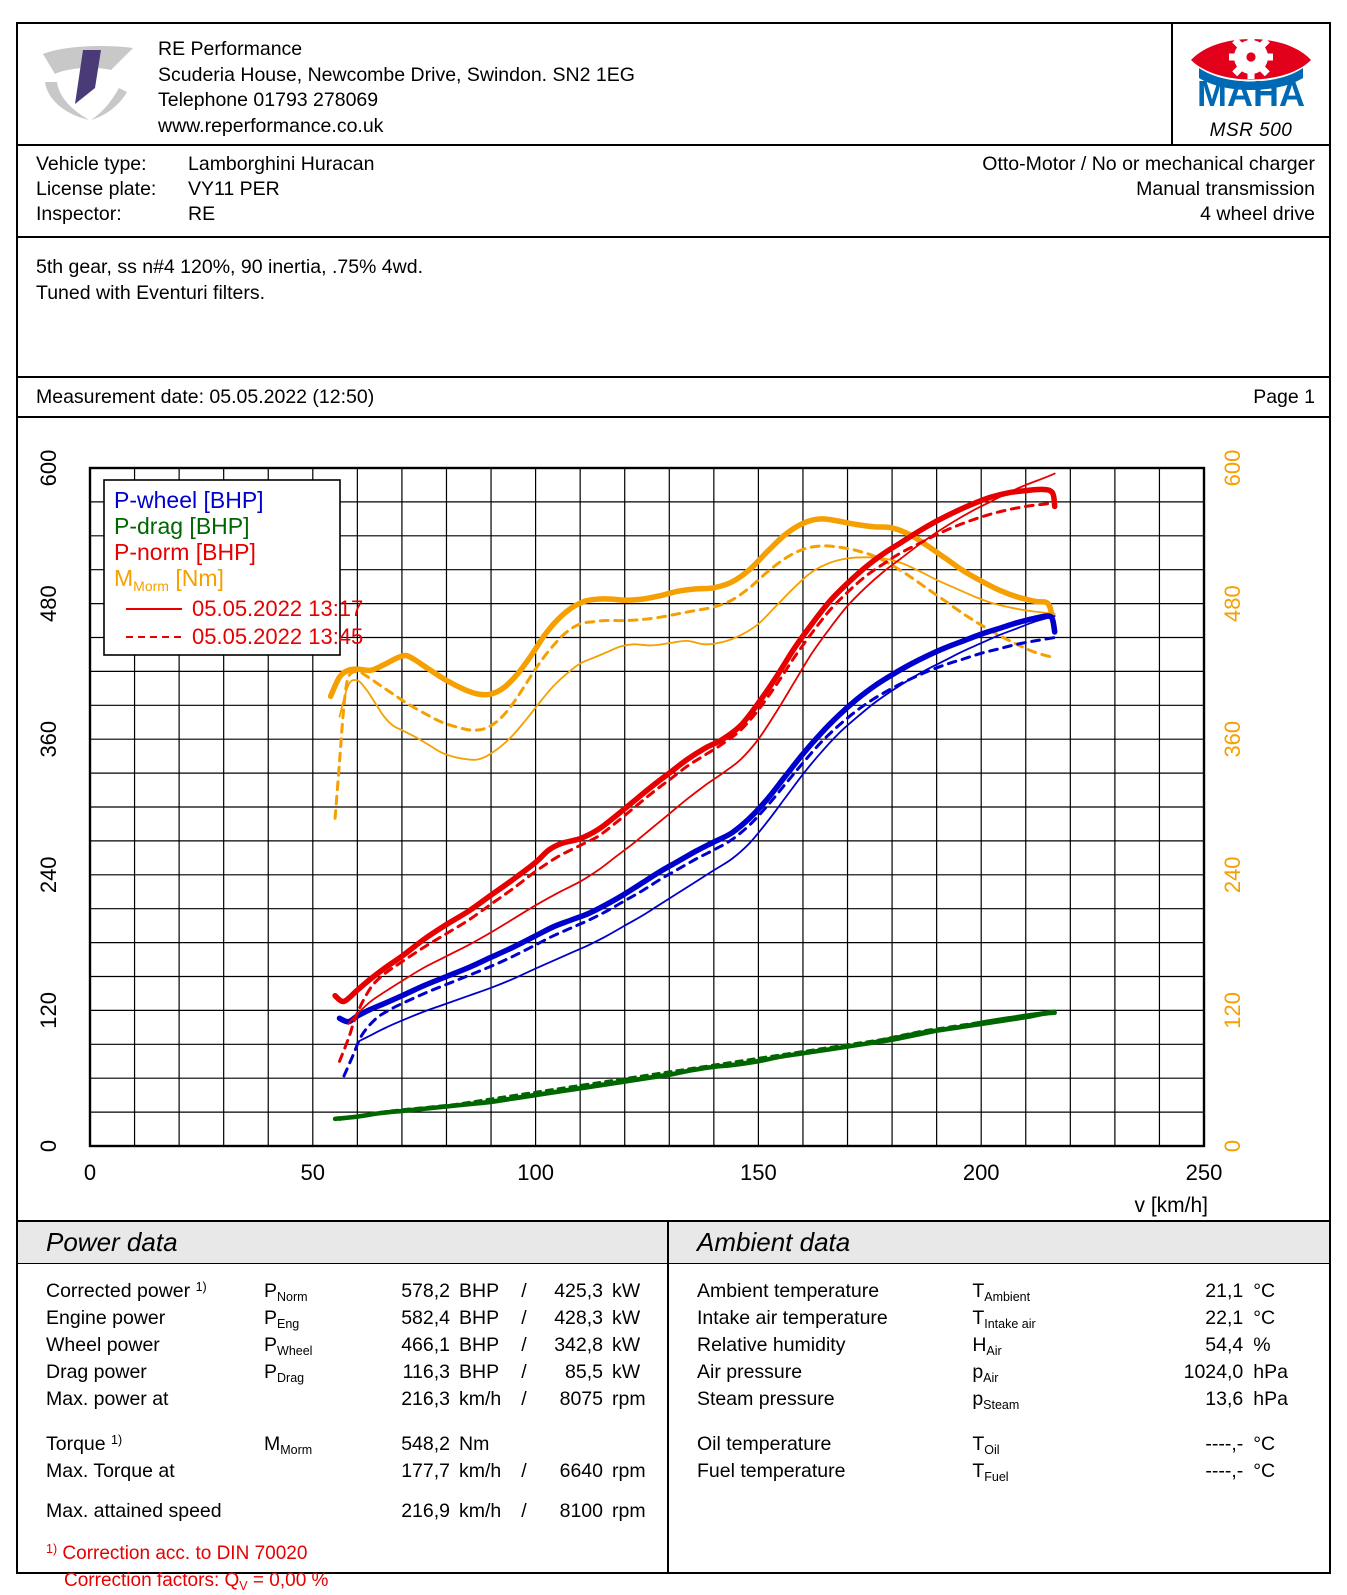 This screenshot has width=1347, height=1595. Describe the element at coordinates (347, 1444) in the screenshot. I see `table-row: Torque 1) MMorm 548,2 Nm` at that location.